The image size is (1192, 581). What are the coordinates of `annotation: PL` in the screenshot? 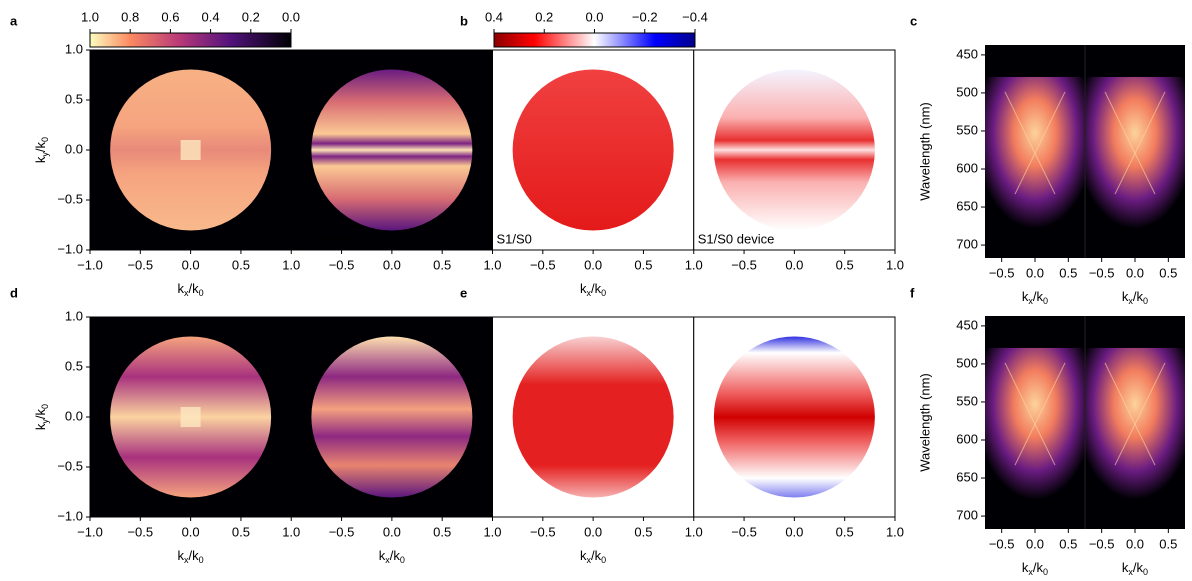 It's located at (102, 238).